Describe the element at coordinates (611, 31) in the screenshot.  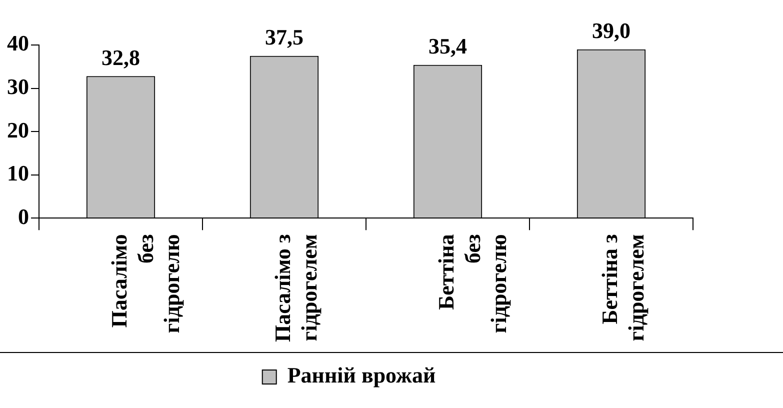
I see `text: 39,0` at that location.